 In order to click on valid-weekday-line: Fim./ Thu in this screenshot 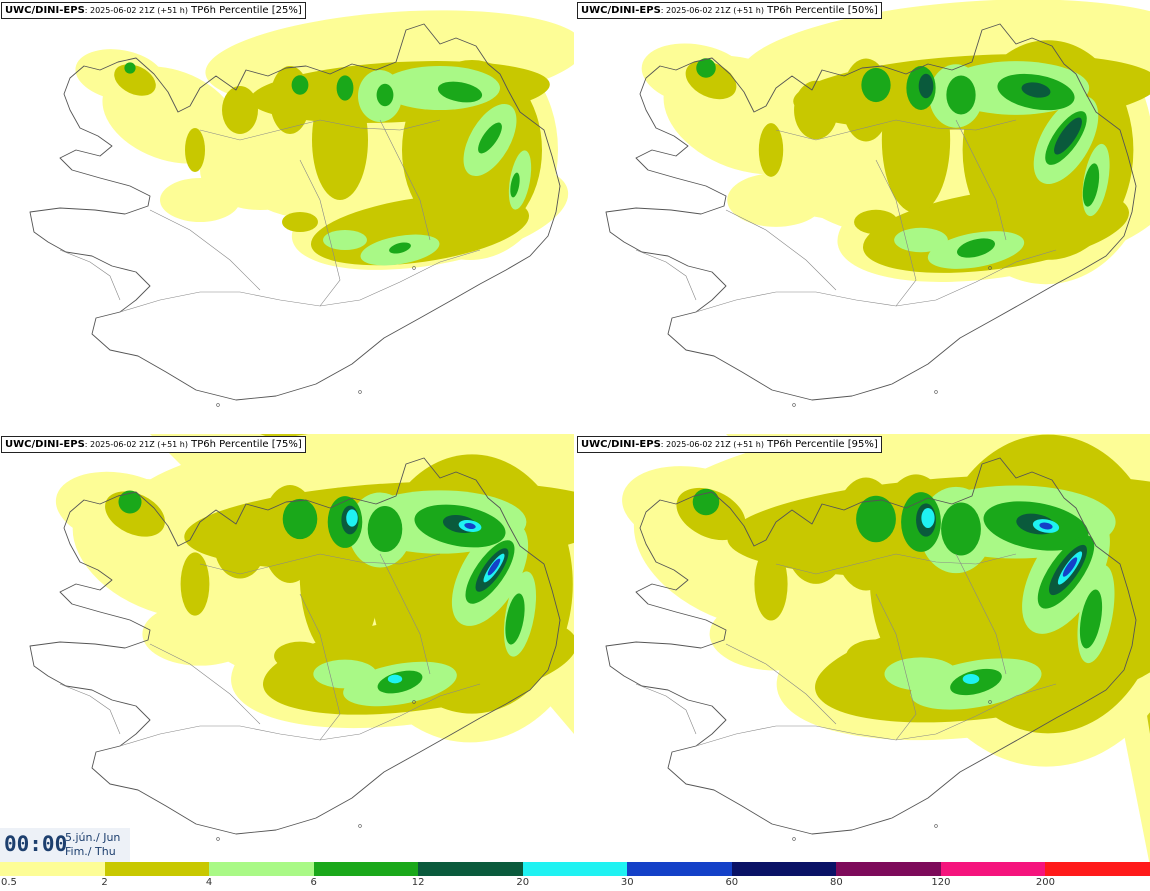, I will do `click(90, 851)`.